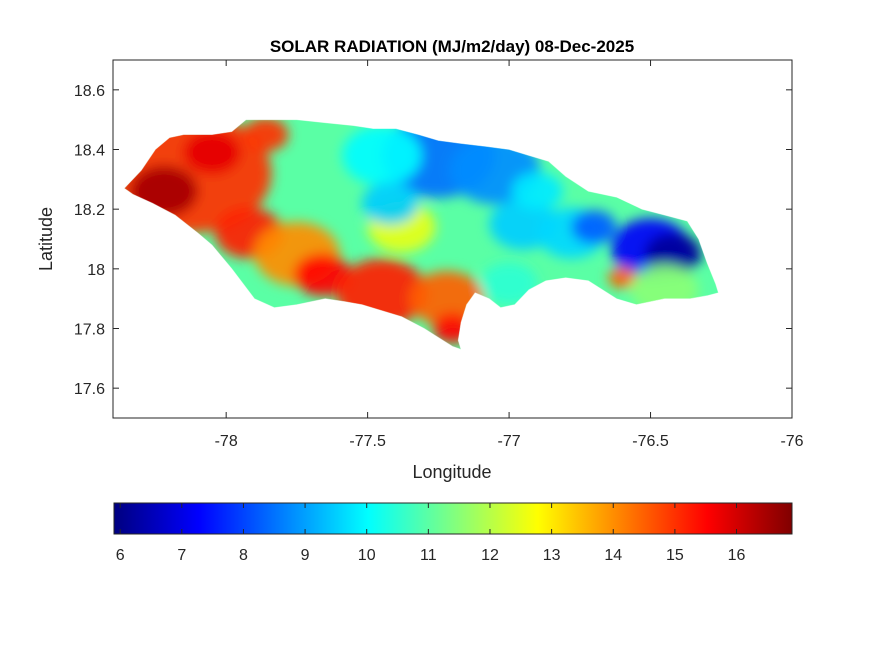  I want to click on x-tick-label: -76, so click(791, 441).